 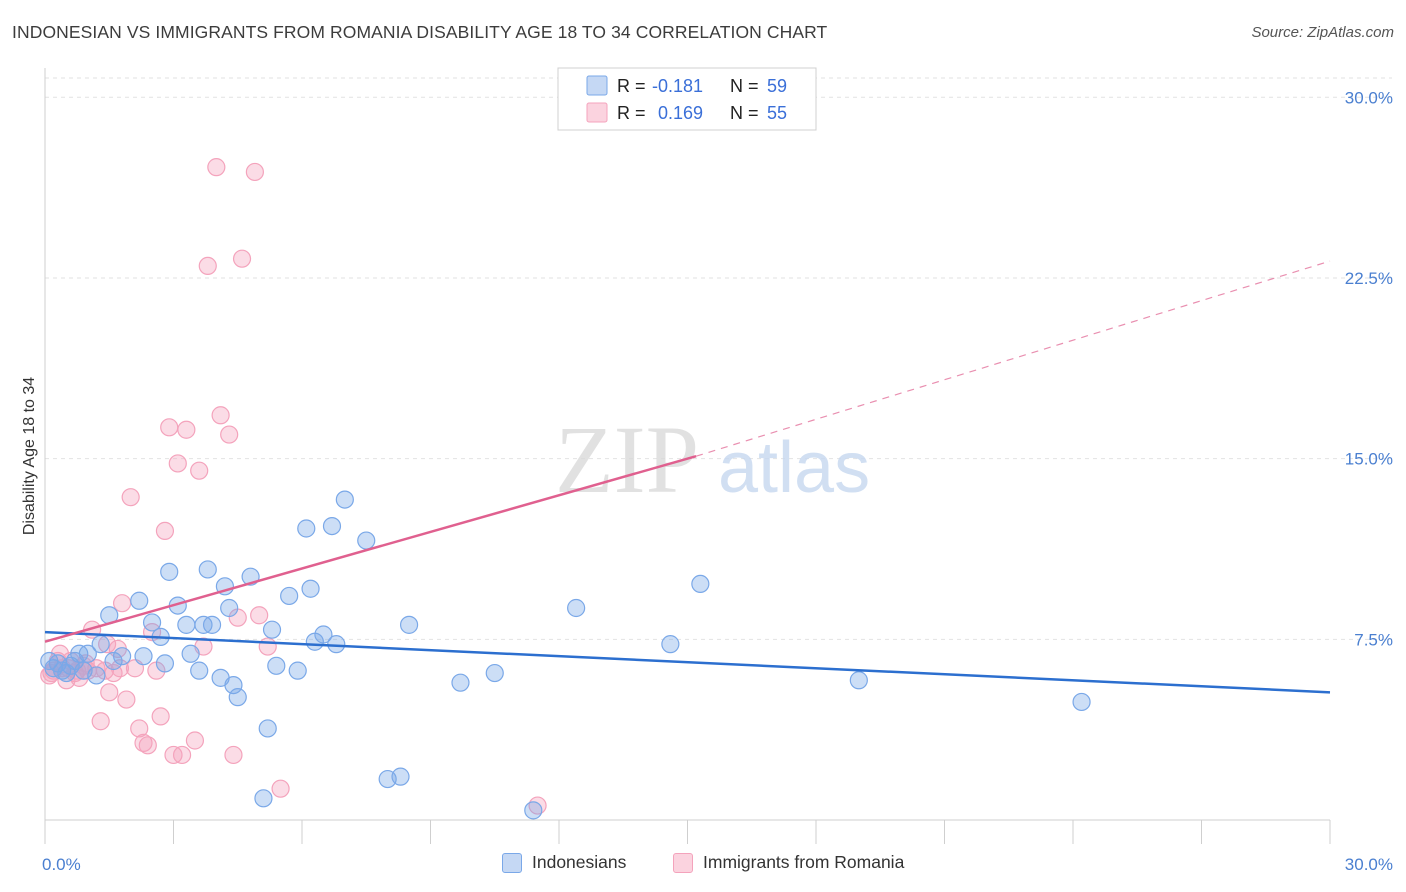 What do you see at coordinates (627, 459) in the screenshot?
I see `watermark-zip: ZIP` at bounding box center [627, 459].